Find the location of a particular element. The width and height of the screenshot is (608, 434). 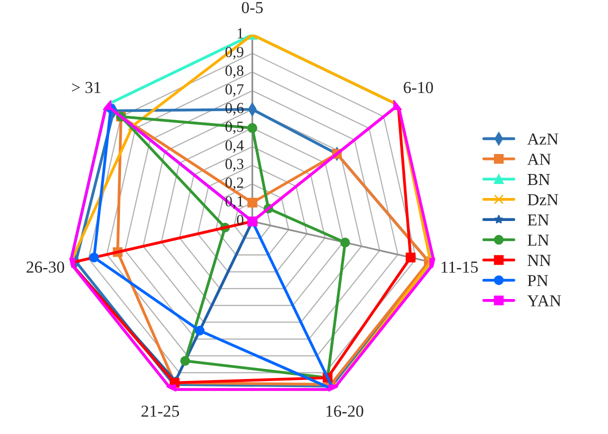

y-tick-label: 1 is located at coordinates (241, 33).